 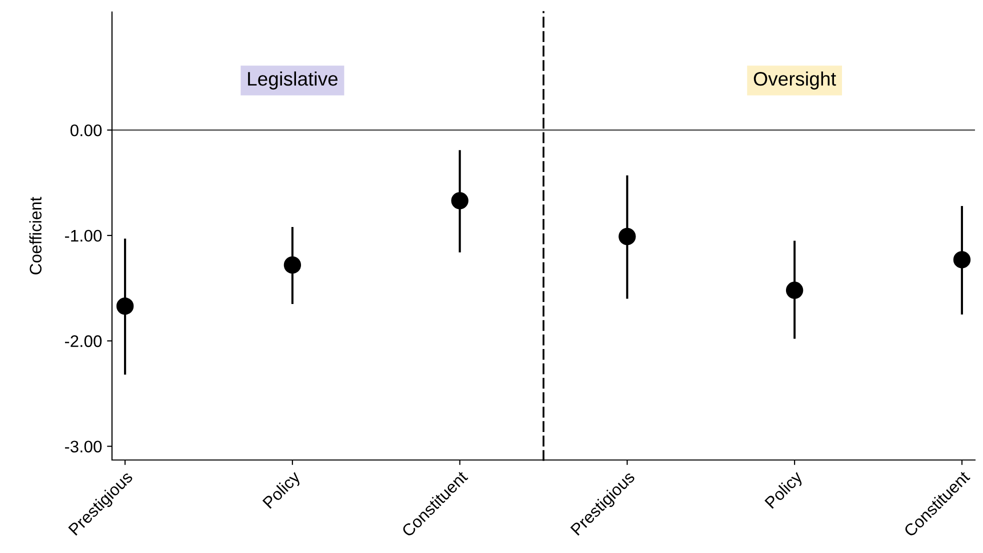 What do you see at coordinates (83, 236) in the screenshot?
I see `y-tick-label: -1.00` at bounding box center [83, 236].